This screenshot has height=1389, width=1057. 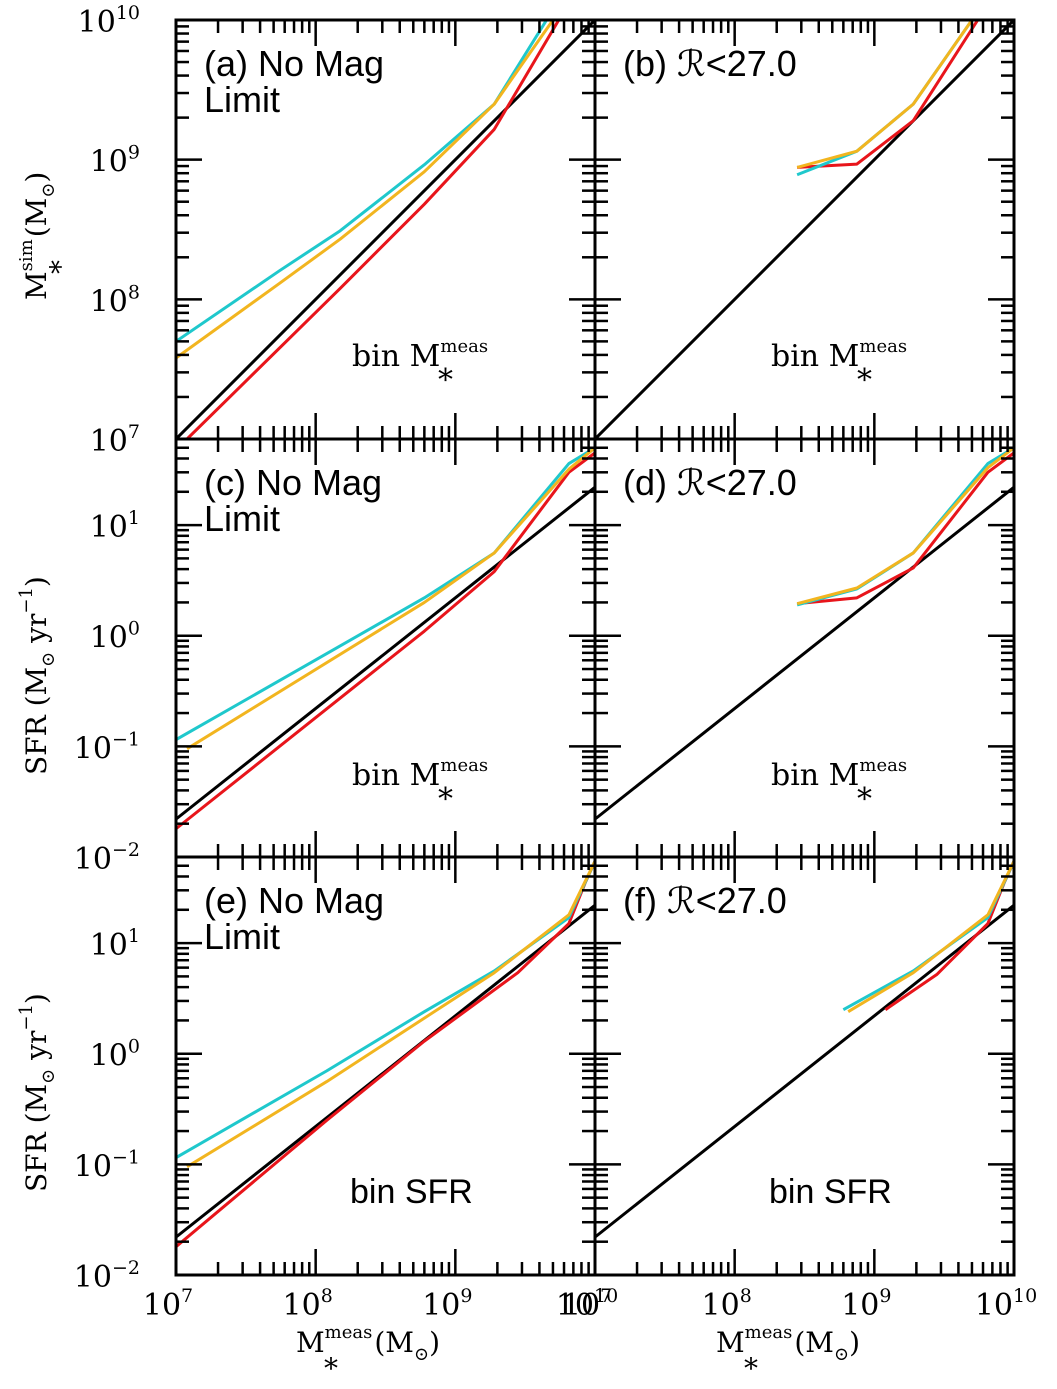 What do you see at coordinates (37, 236) in the screenshot?
I see `svg-text: Msim(M⊙)` at bounding box center [37, 236].